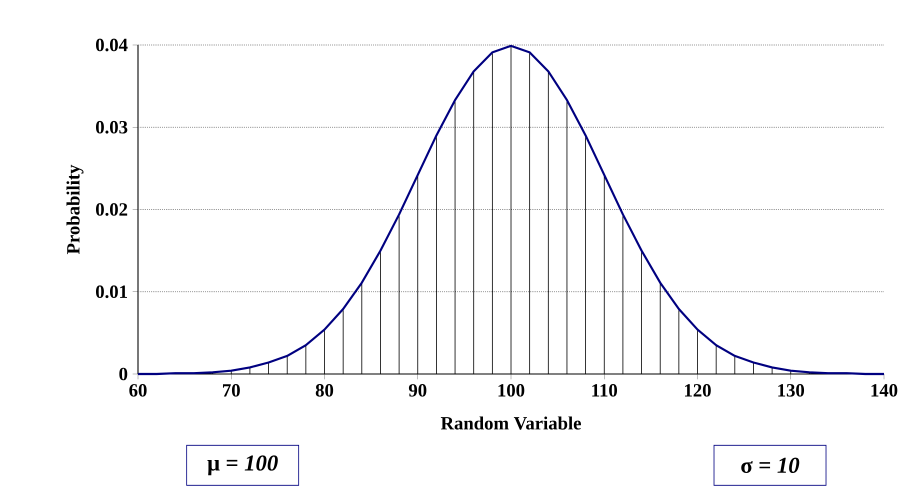  I want to click on x-tick-label: 110, so click(605, 390).